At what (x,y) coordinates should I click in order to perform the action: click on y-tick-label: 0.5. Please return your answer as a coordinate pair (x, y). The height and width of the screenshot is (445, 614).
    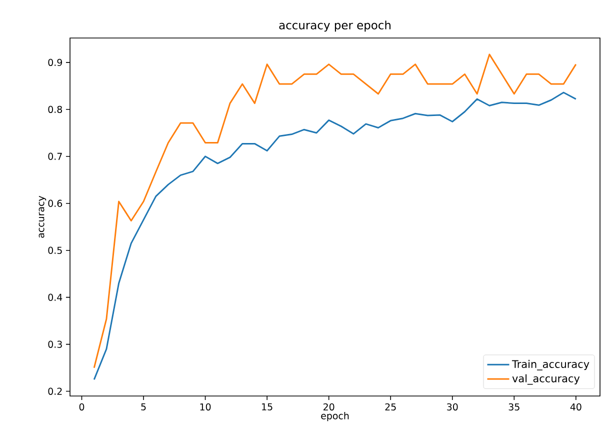
    Looking at the image, I should click on (55, 250).